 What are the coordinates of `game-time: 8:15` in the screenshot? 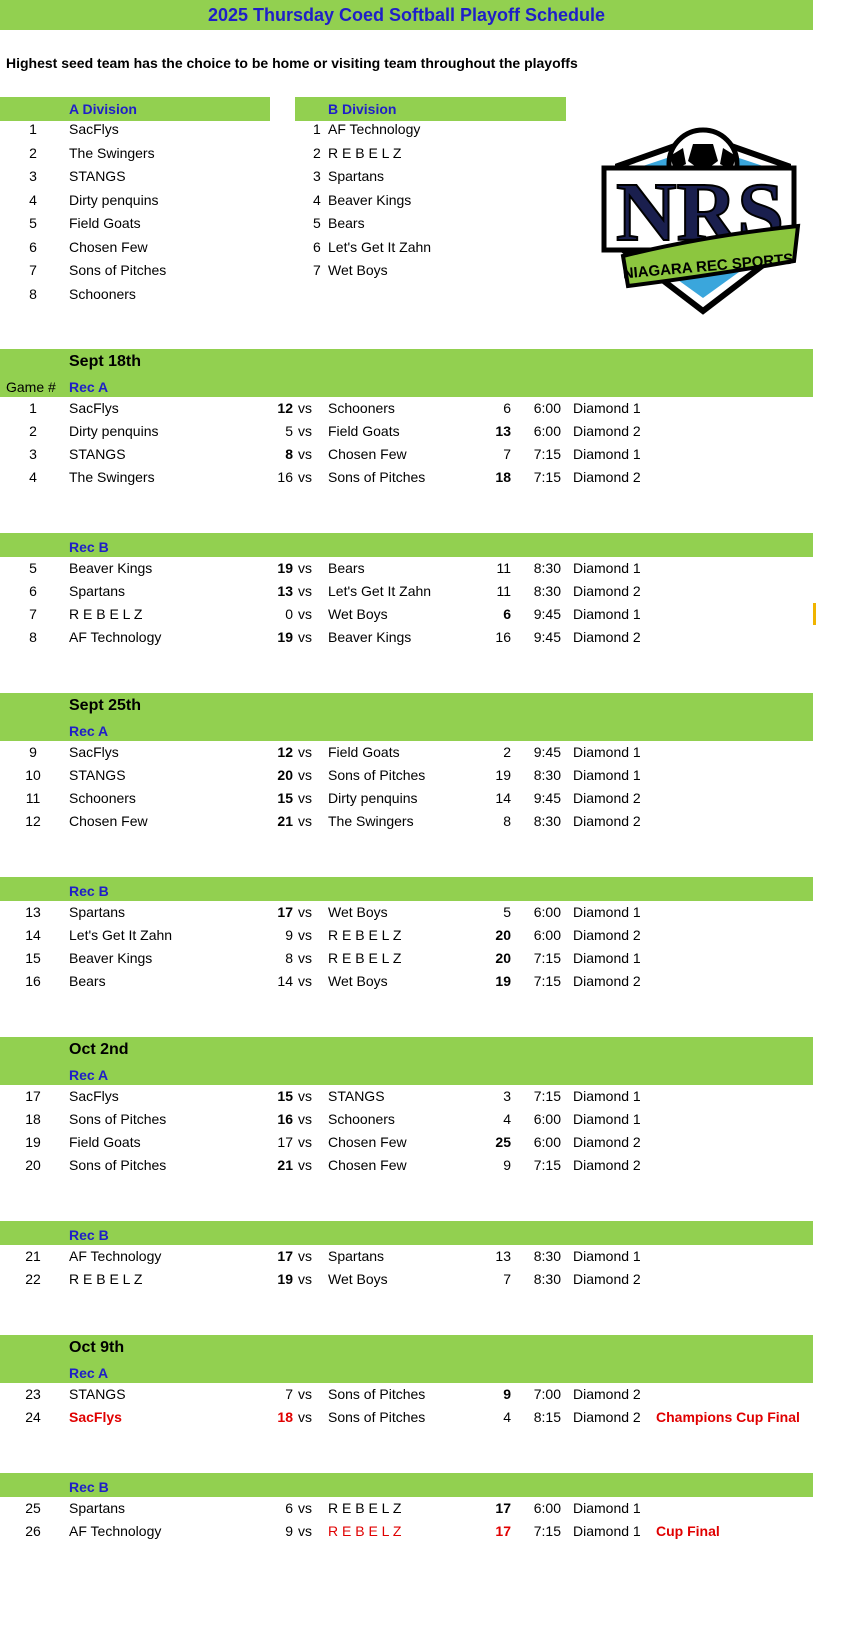 It's located at (547, 1417).